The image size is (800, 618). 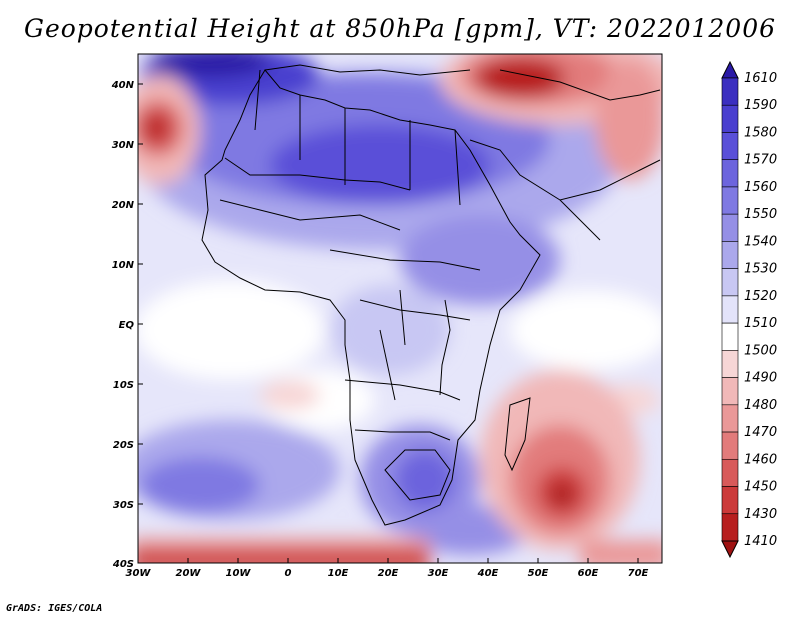 What do you see at coordinates (760, 269) in the screenshot?
I see `colorbar-label: 1530` at bounding box center [760, 269].